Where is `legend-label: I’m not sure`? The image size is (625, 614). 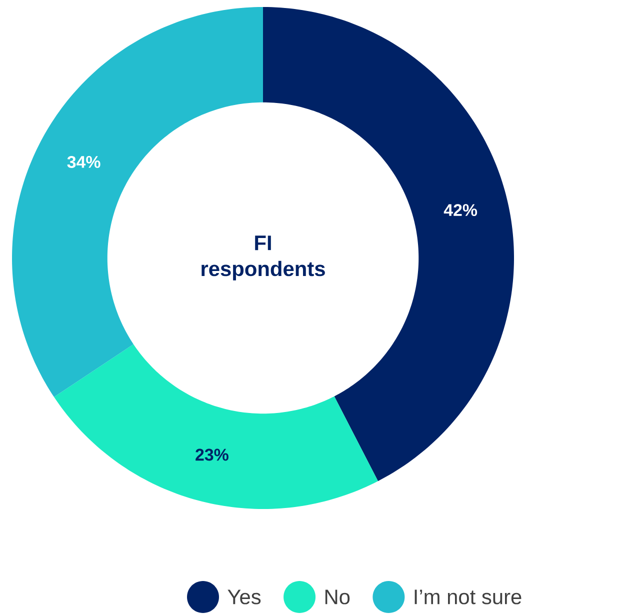
legend-label: I’m not sure is located at coordinates (468, 597).